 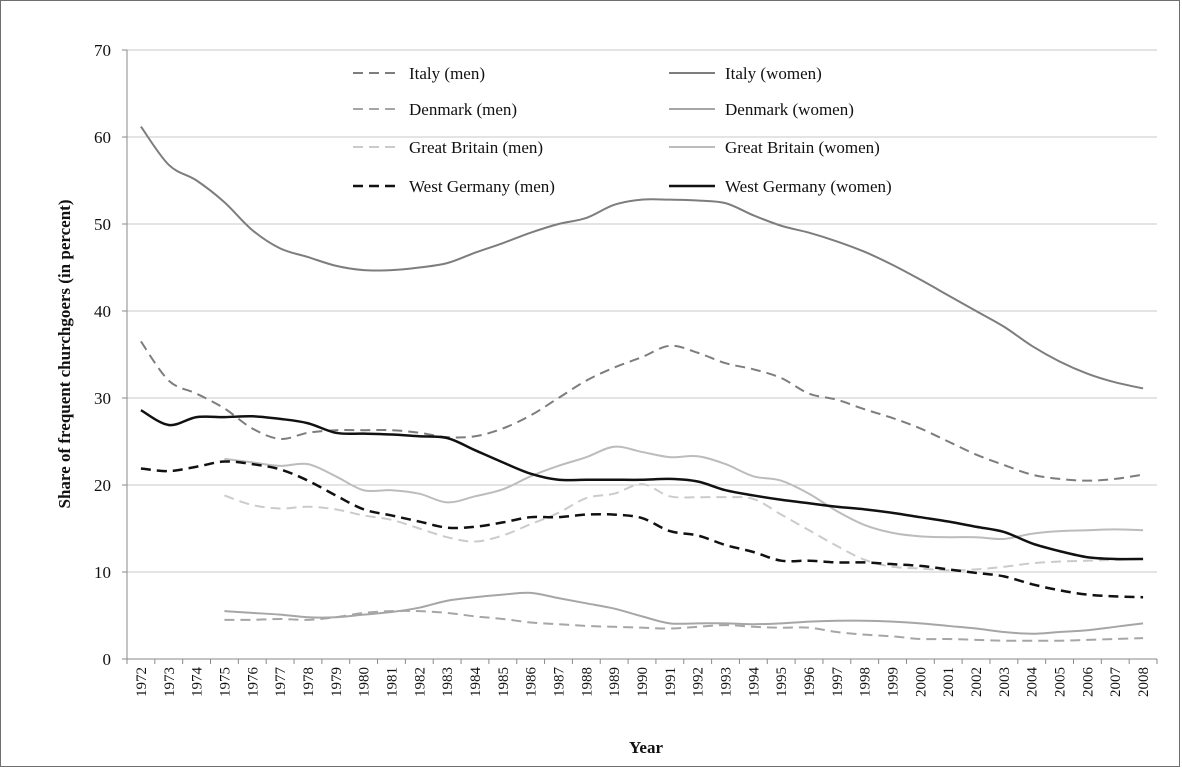 I want to click on x-tick-label: 1996, so click(x=810, y=682).